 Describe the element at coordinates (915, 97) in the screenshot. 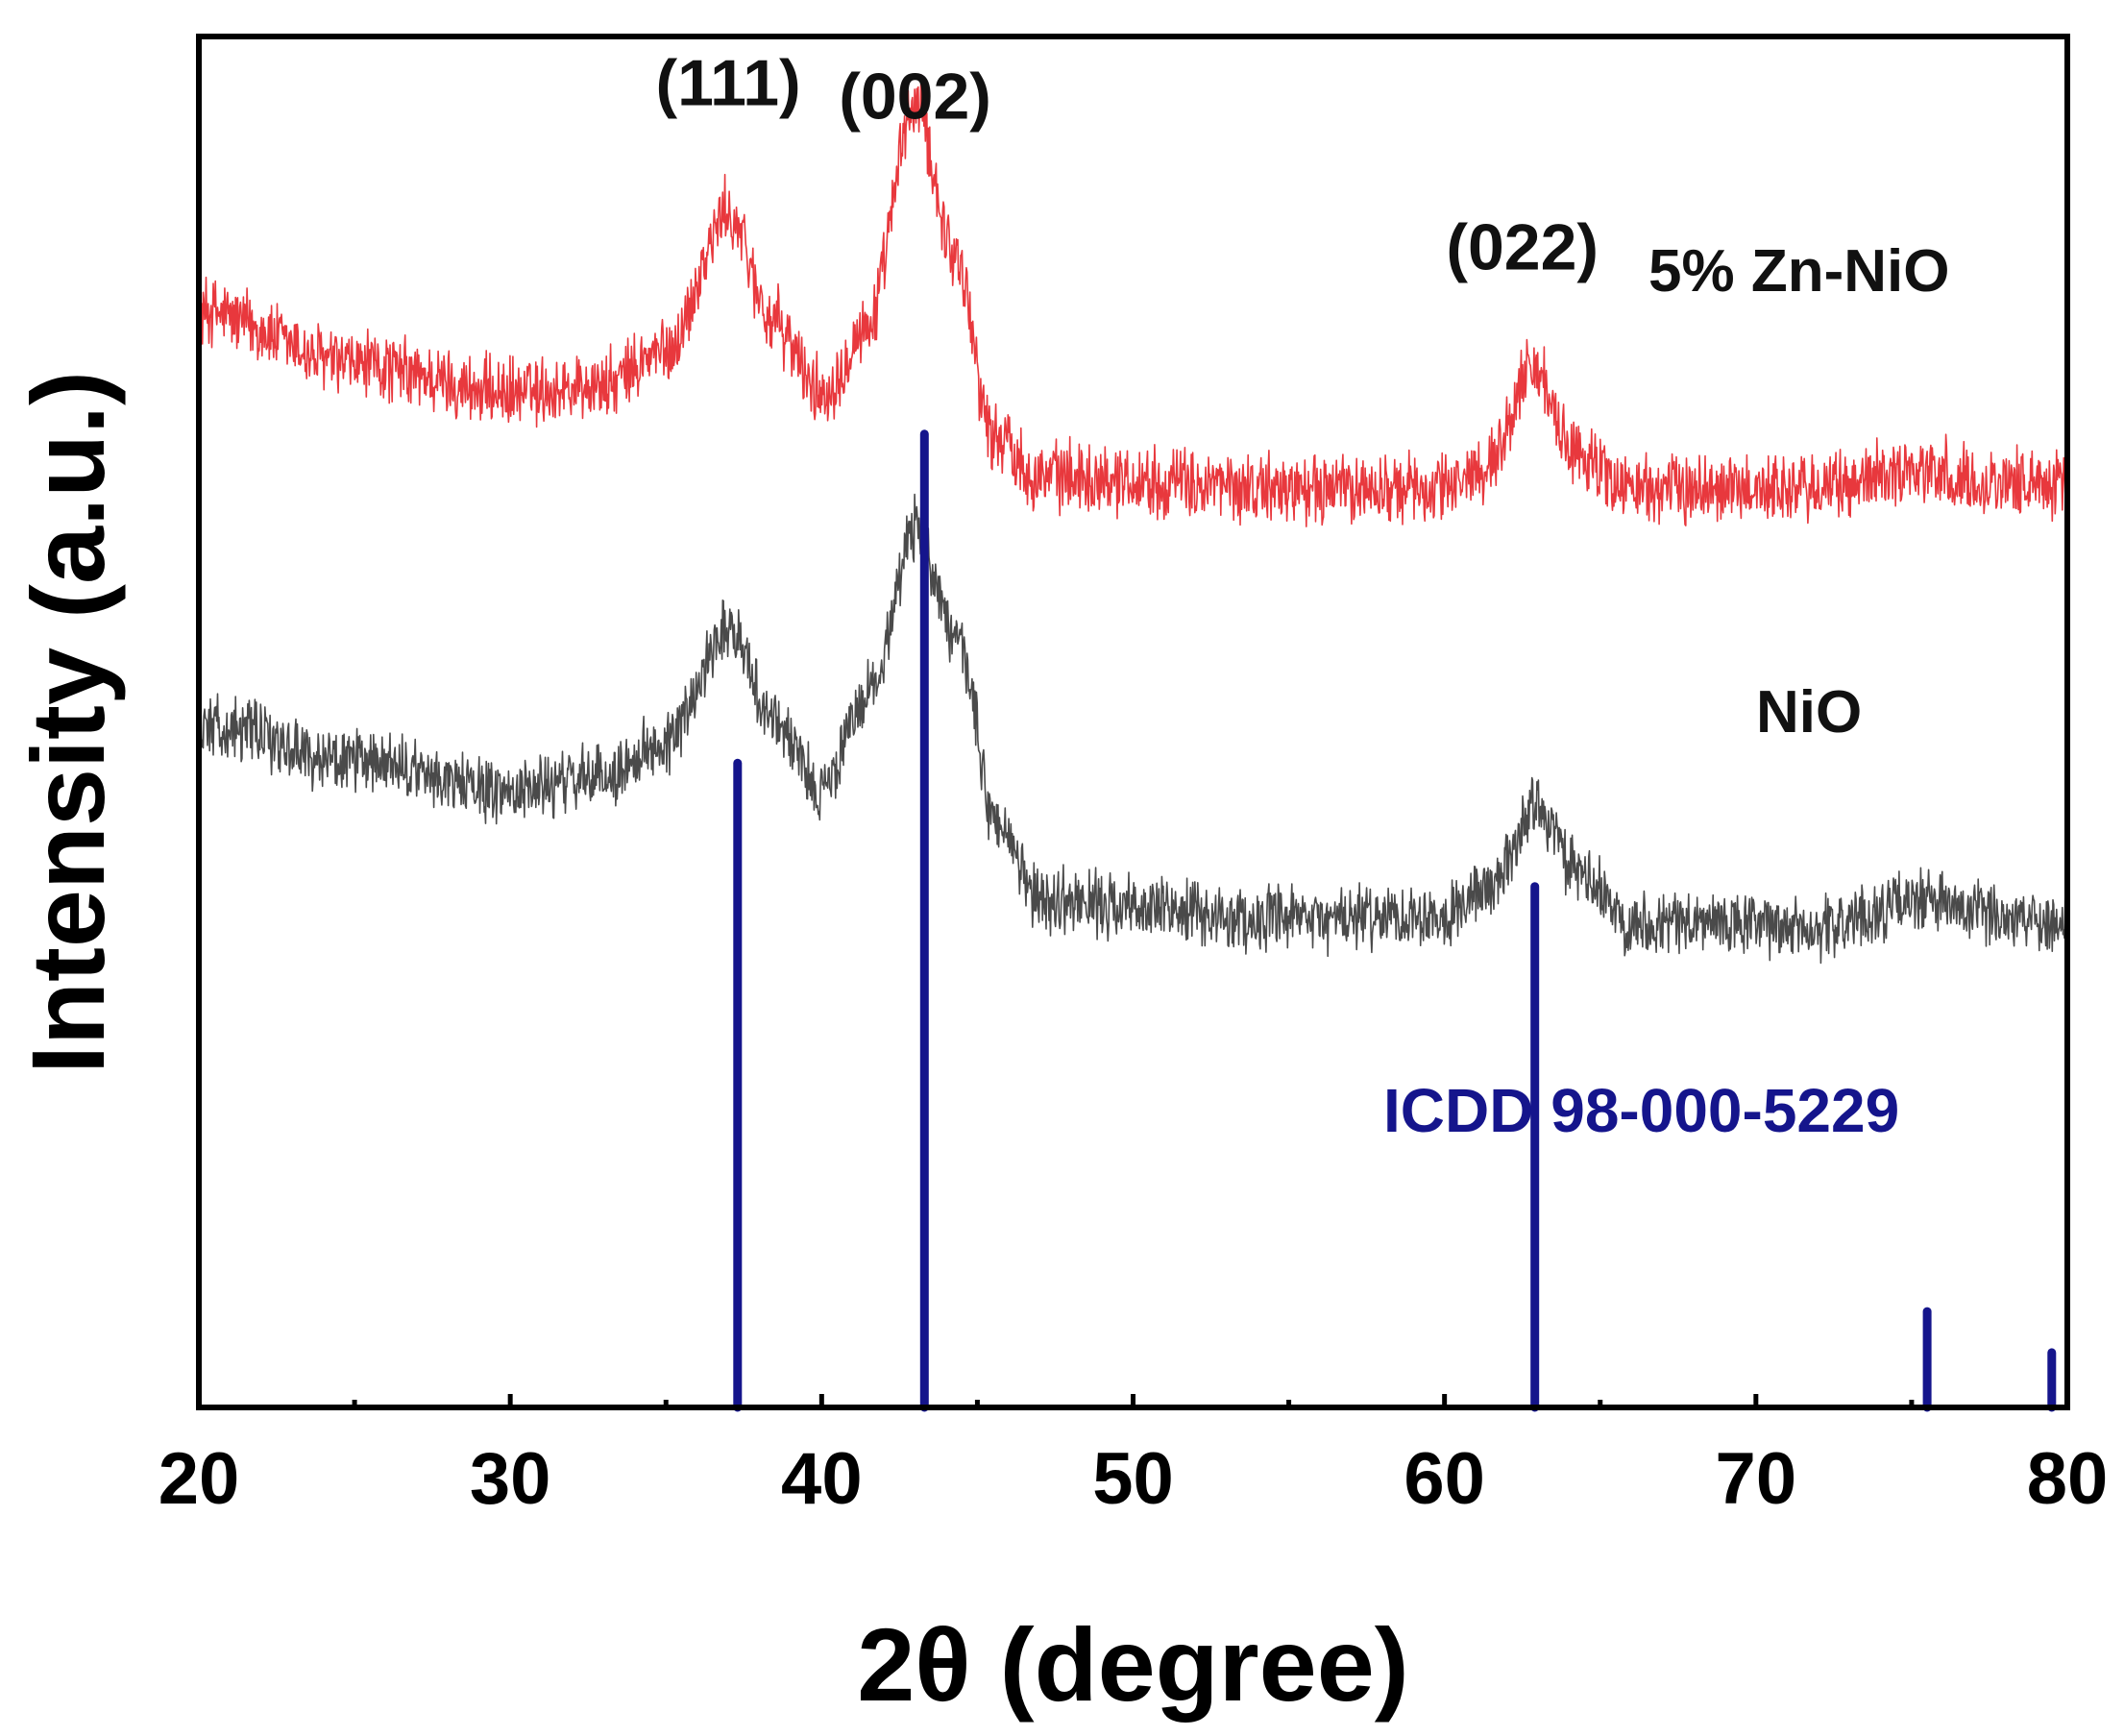

I see `peak-annotation: (002)` at that location.